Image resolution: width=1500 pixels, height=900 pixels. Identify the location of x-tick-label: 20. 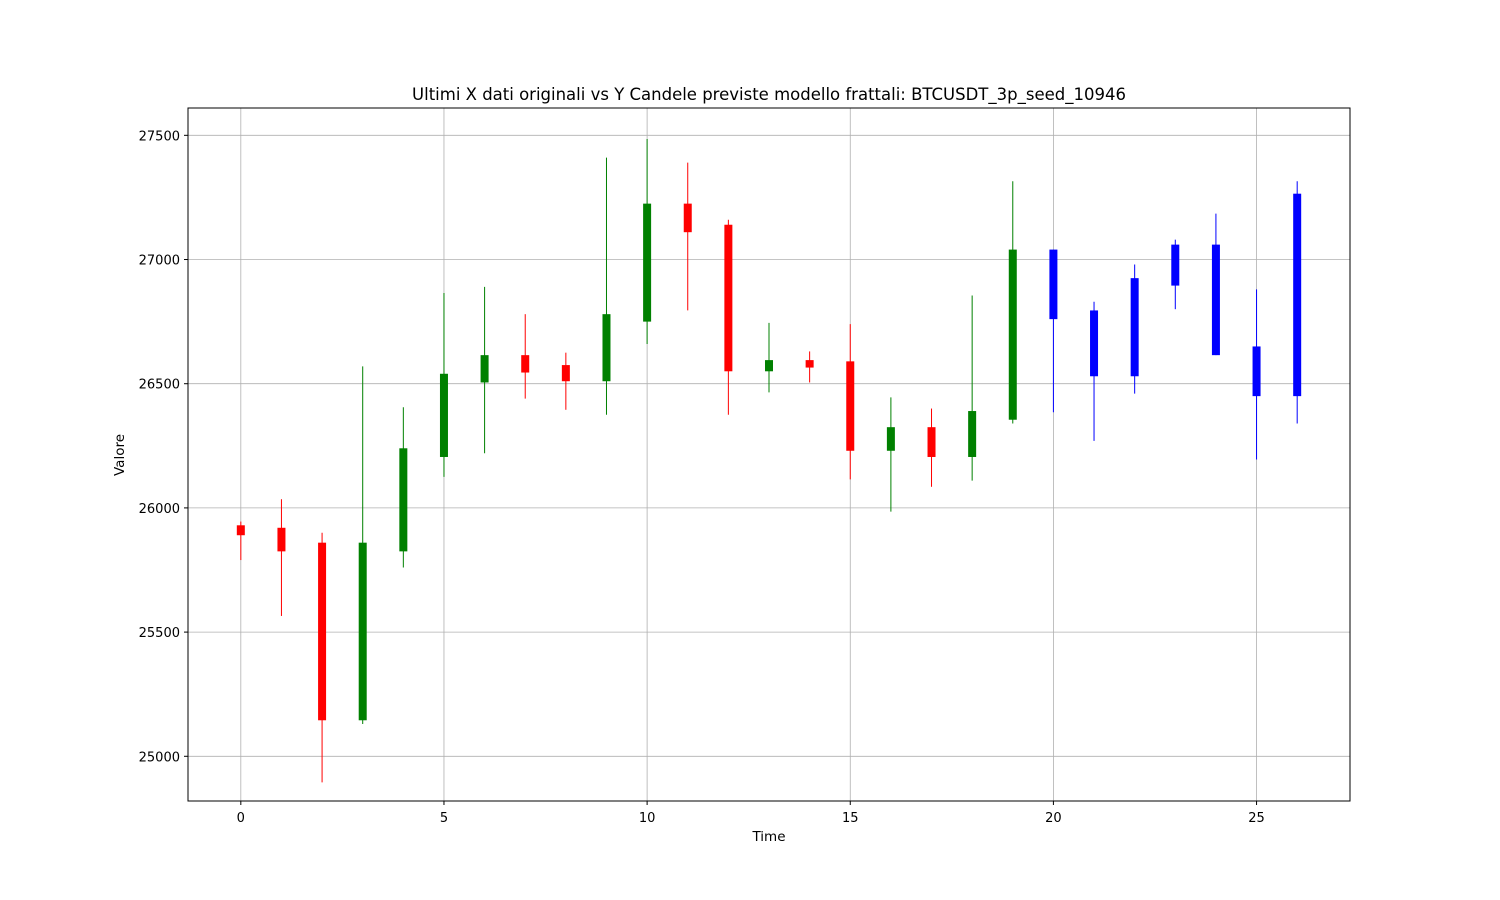
(1053, 818).